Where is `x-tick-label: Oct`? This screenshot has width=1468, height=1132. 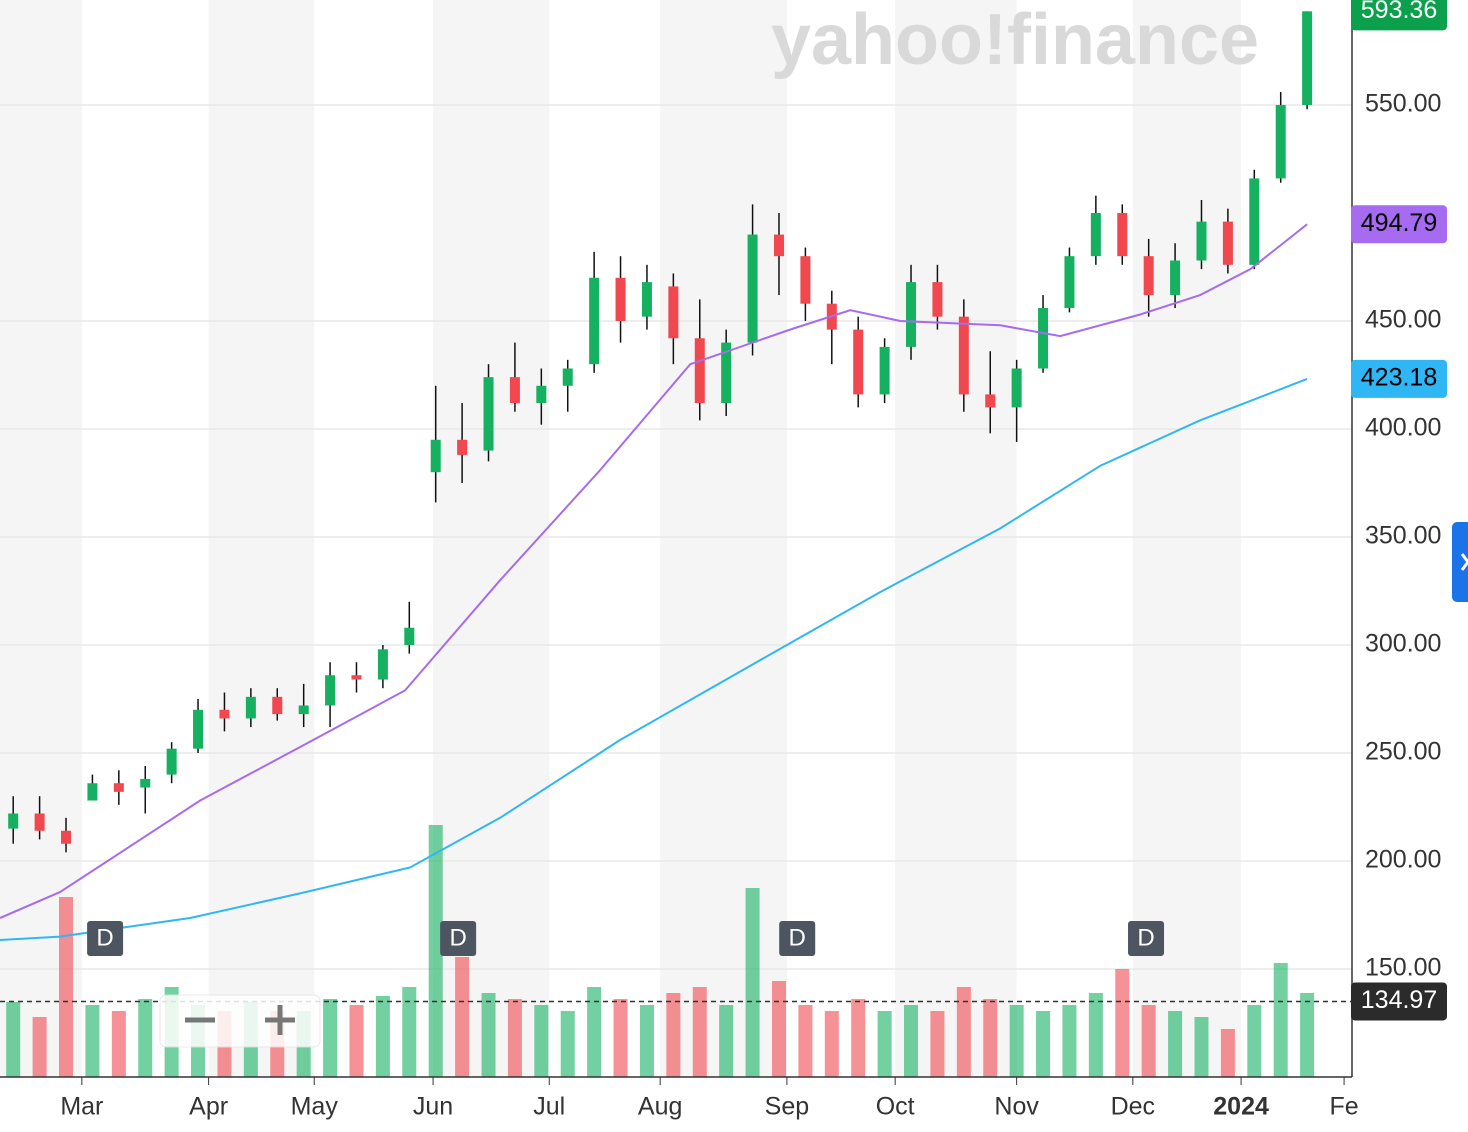
x-tick-label: Oct is located at coordinates (895, 1107).